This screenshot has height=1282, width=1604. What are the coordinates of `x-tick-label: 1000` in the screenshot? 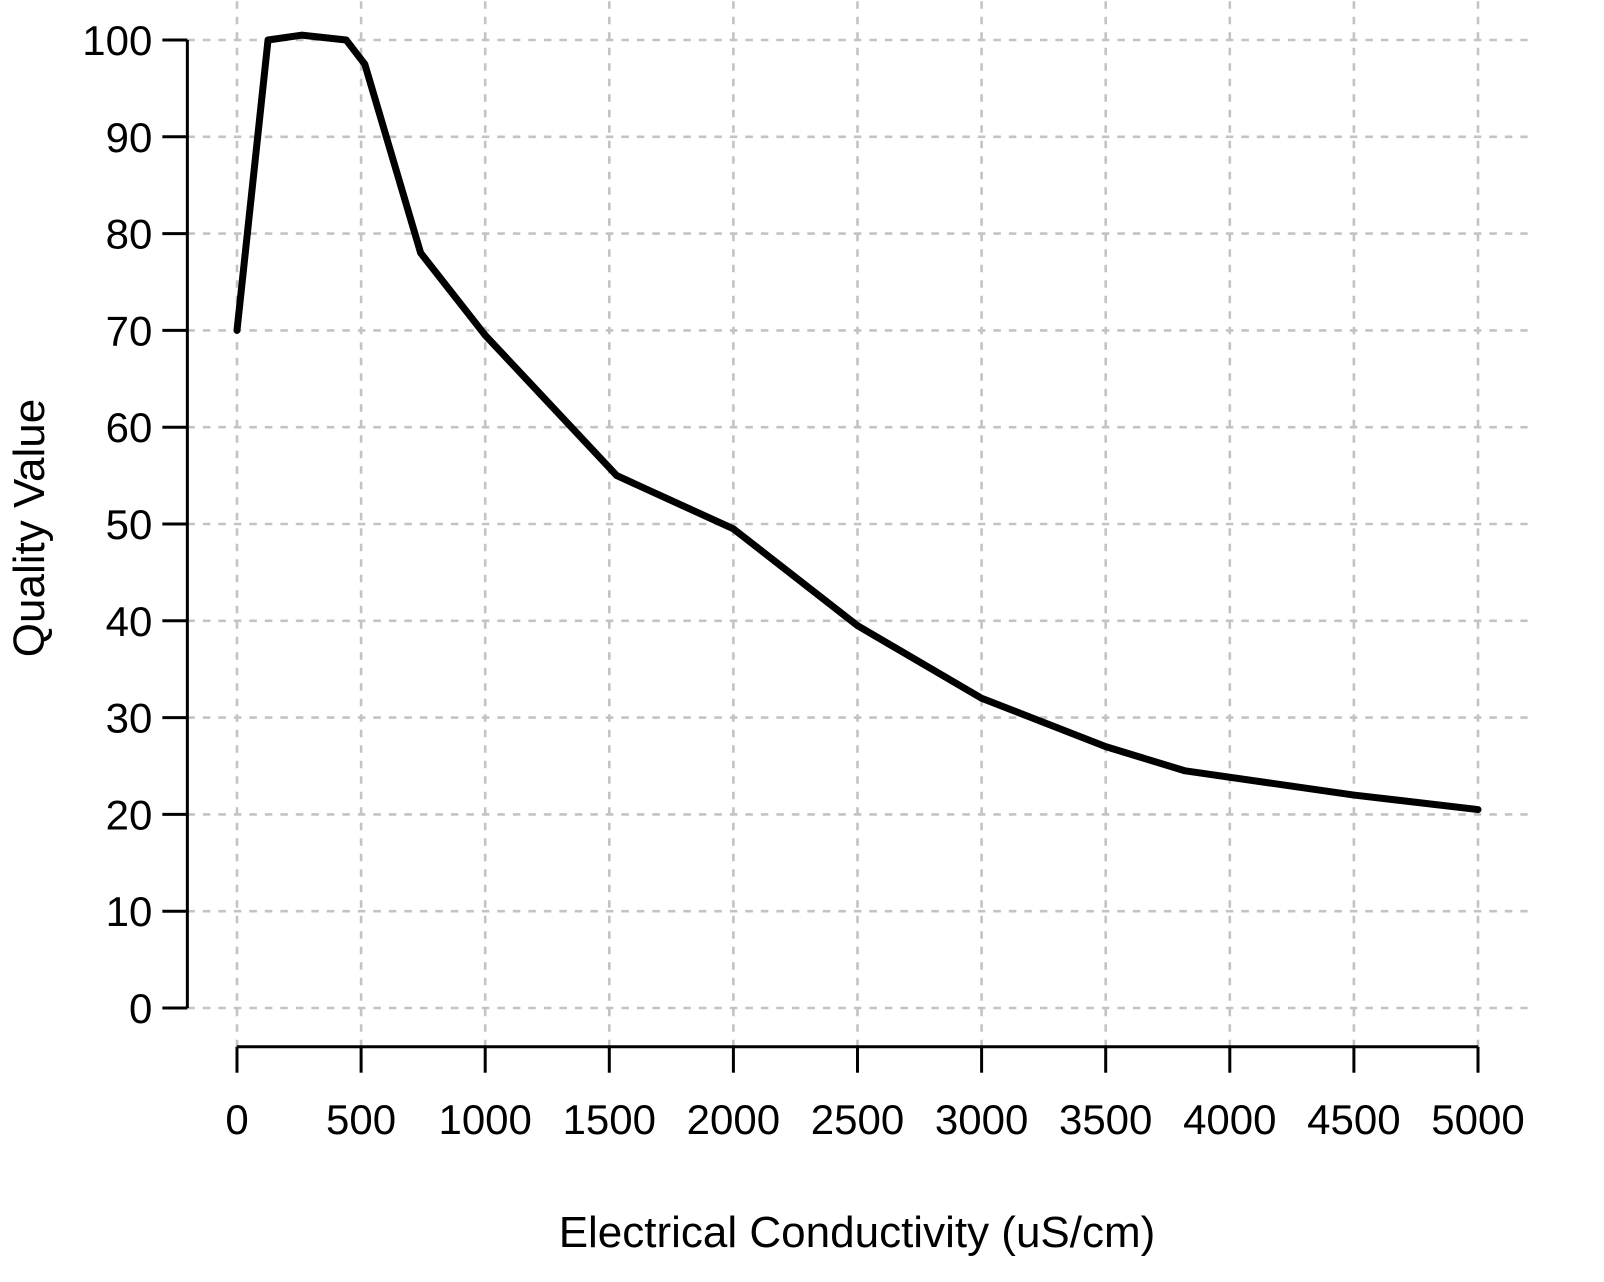 It's located at (484, 1119).